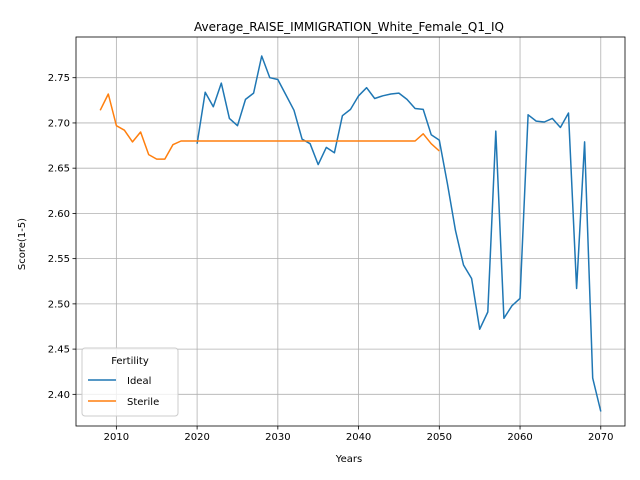 Image resolution: width=640 pixels, height=480 pixels. I want to click on y-tick-label: 2.70, so click(59, 123).